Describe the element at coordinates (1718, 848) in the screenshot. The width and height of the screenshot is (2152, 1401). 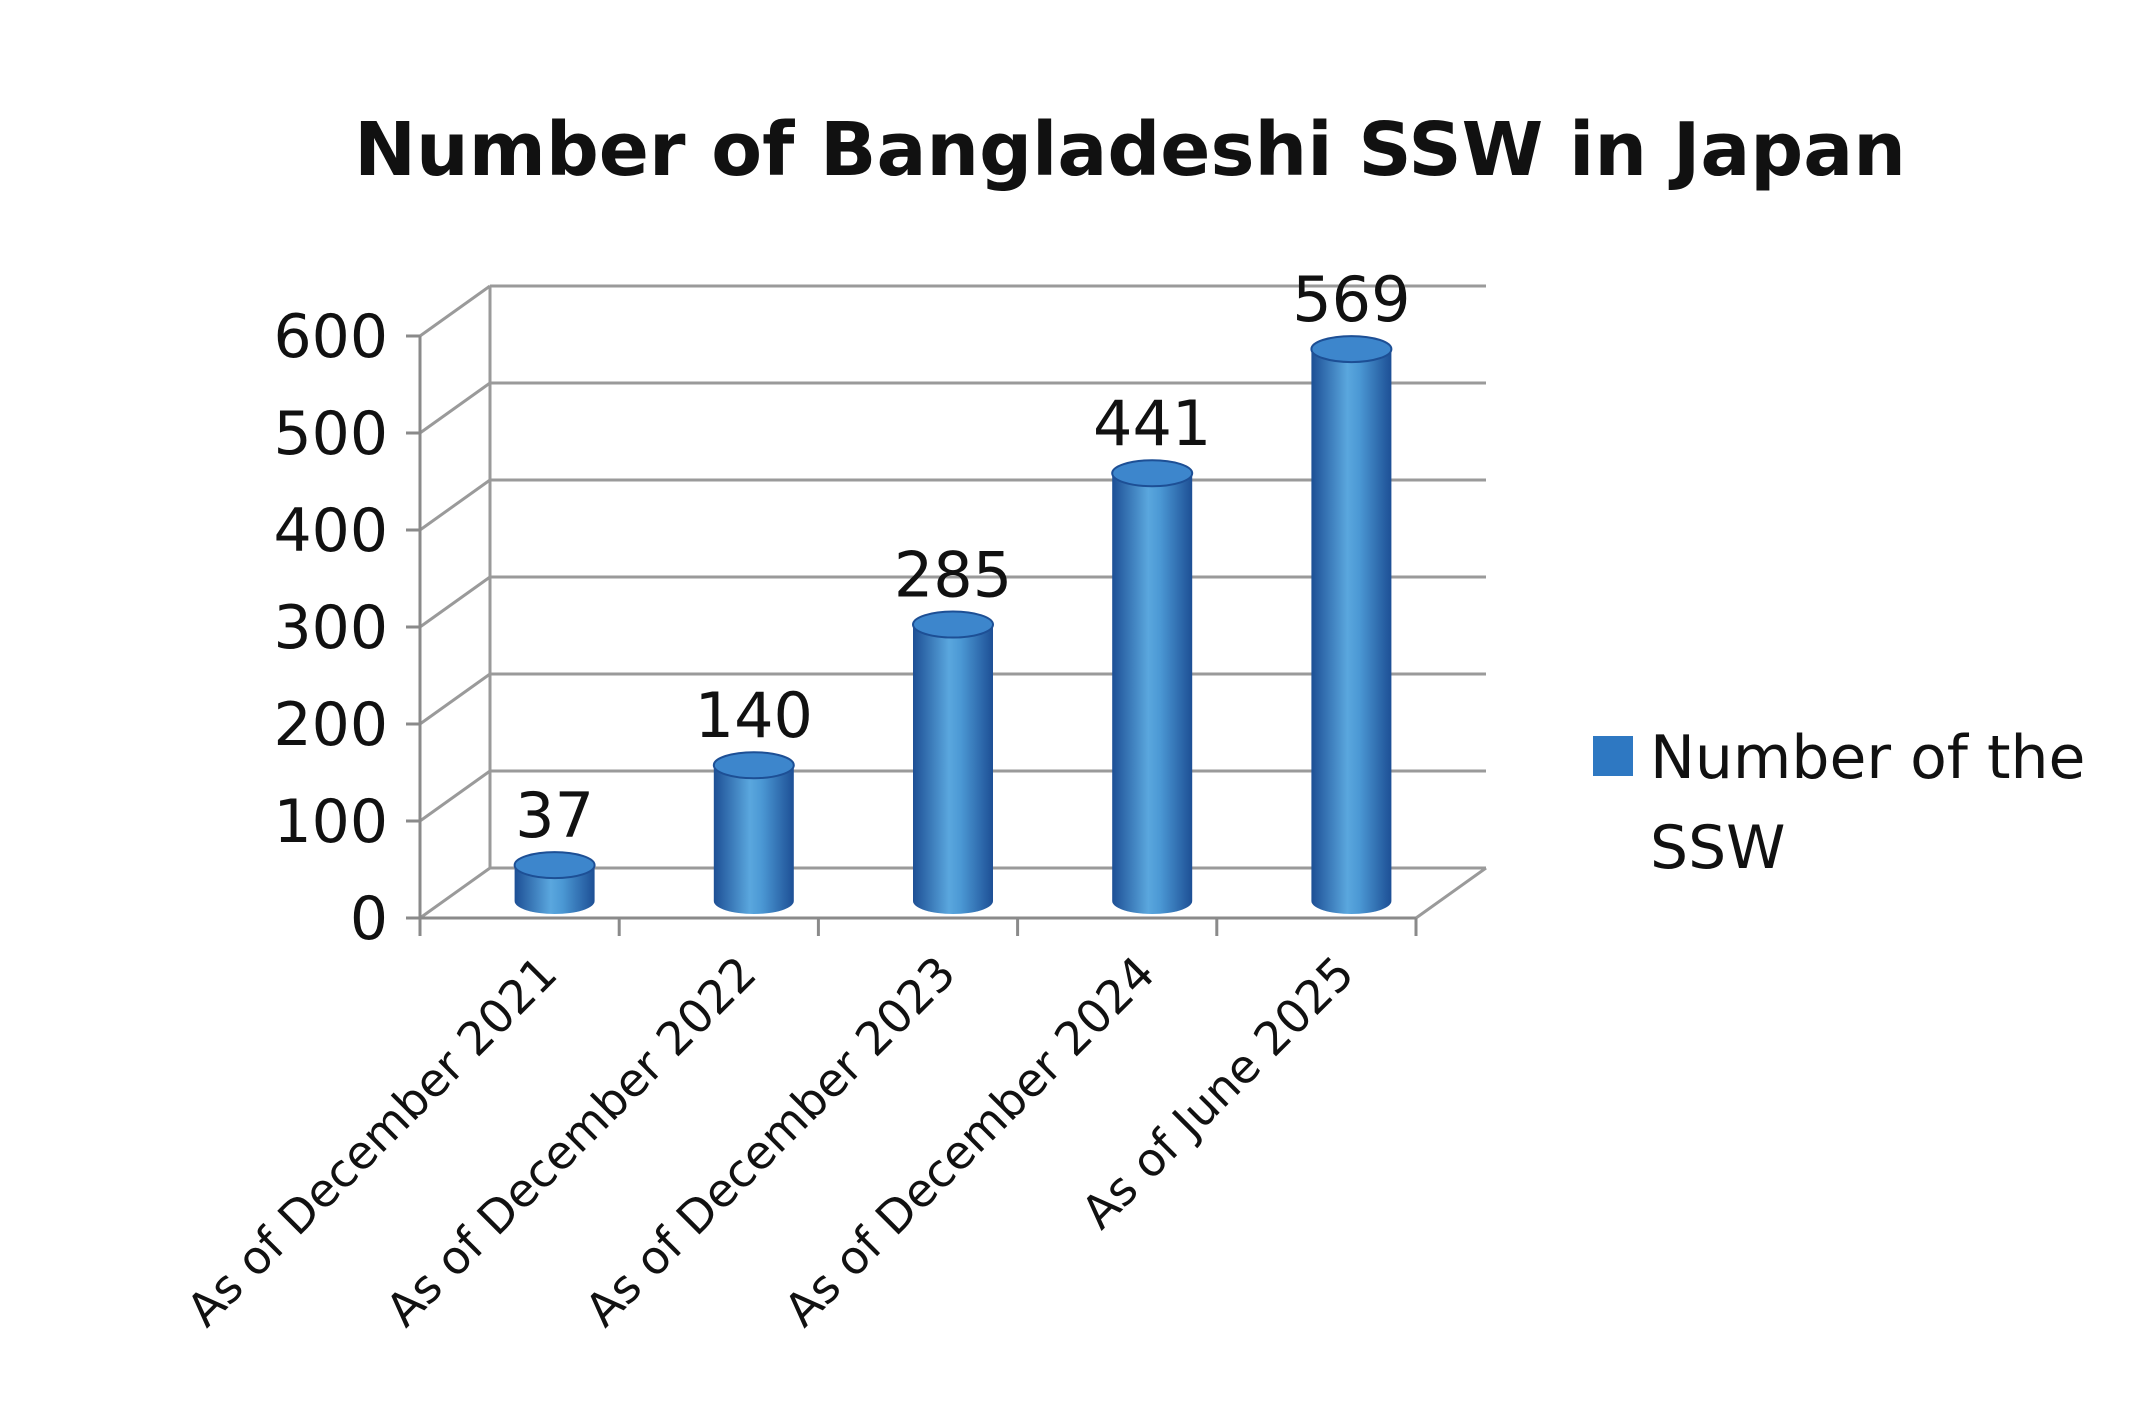
I see `legend-label-line-2: SSW` at that location.